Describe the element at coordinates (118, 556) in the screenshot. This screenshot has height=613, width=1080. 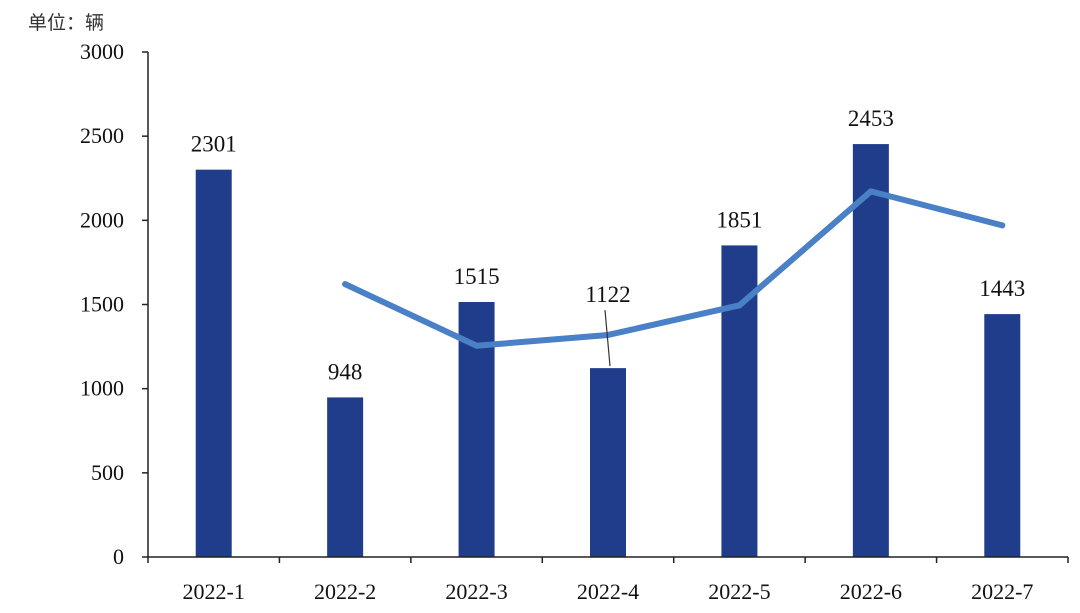
I see `y-tick-label-0: 0` at that location.